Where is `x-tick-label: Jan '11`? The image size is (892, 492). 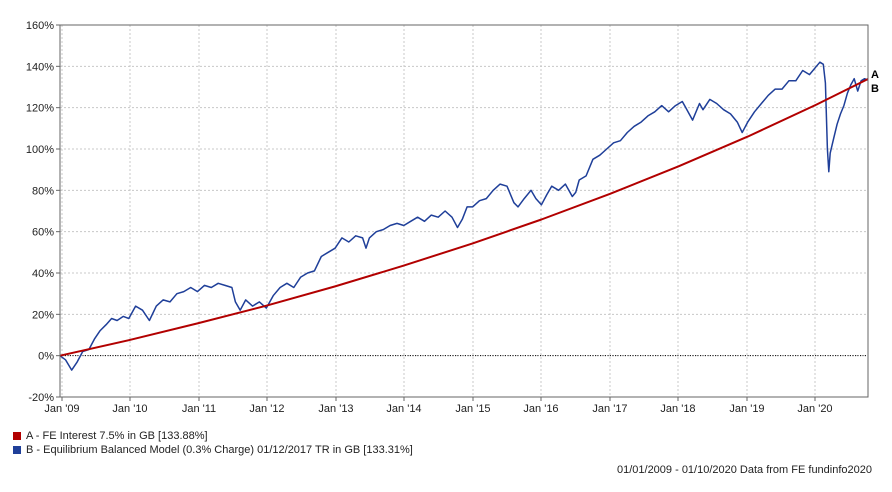
x-tick-label: Jan '11 is located at coordinates (199, 409).